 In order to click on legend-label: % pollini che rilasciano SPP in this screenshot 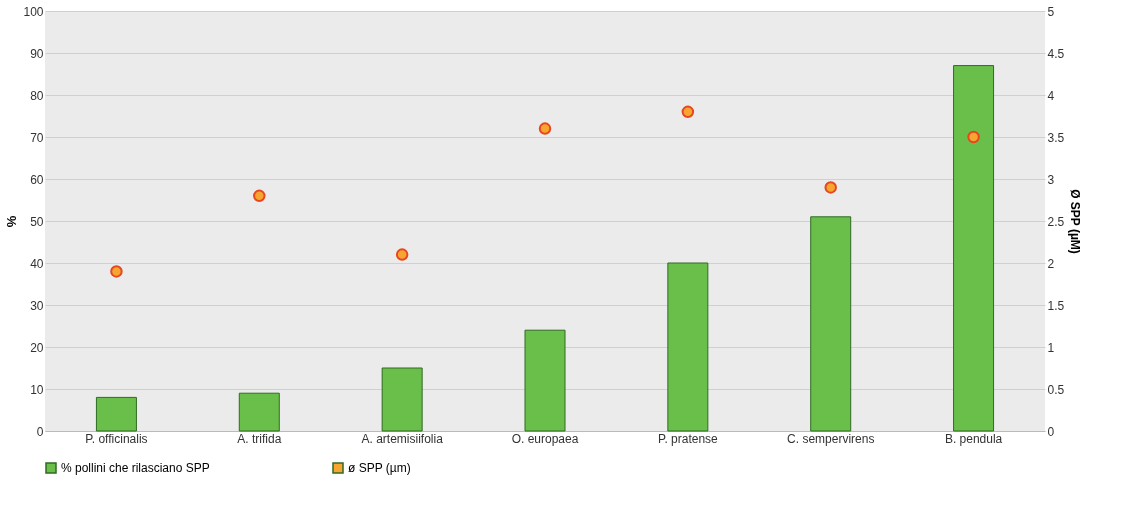, I will do `click(135, 468)`.